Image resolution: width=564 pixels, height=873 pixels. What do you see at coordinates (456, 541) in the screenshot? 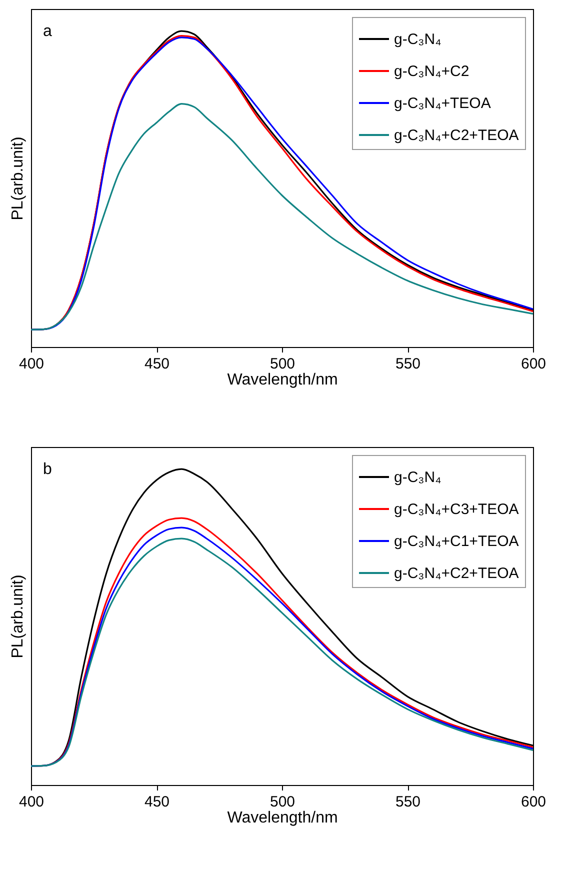
I see `legend-label: g-C₃N₄+C1+TEOA` at bounding box center [456, 541].